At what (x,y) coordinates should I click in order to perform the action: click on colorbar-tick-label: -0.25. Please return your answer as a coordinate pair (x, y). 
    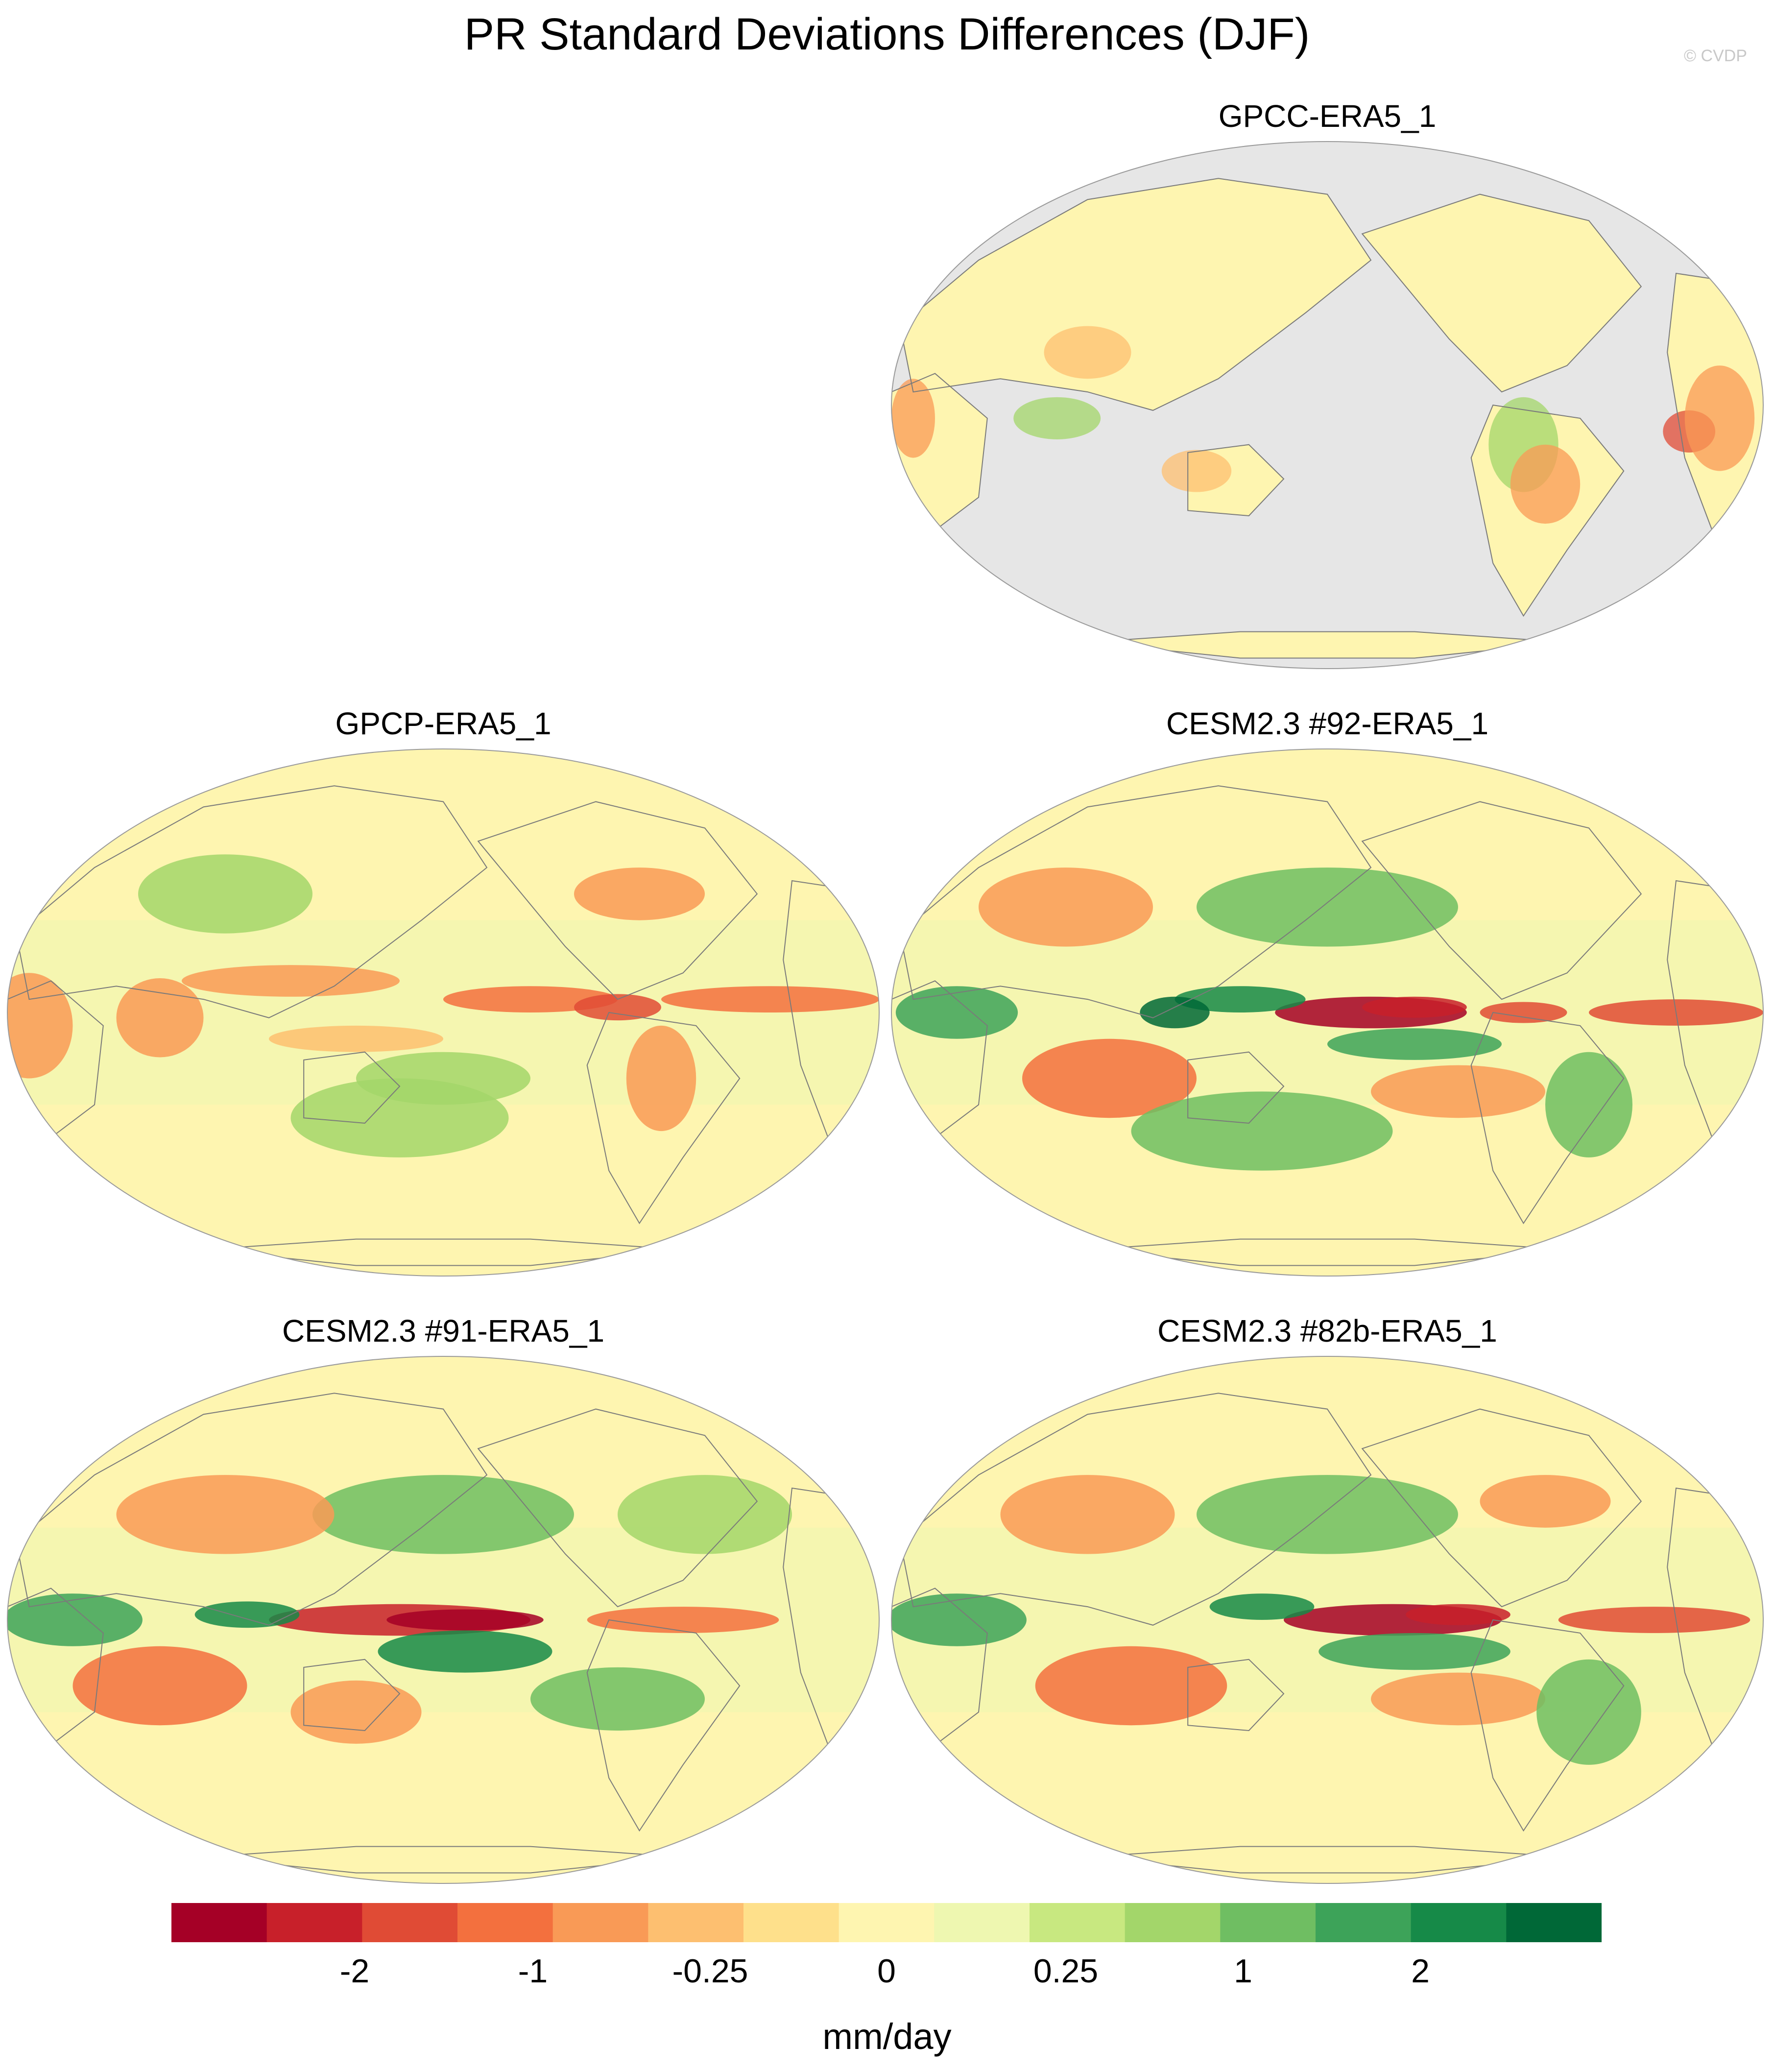
    Looking at the image, I should click on (710, 1971).